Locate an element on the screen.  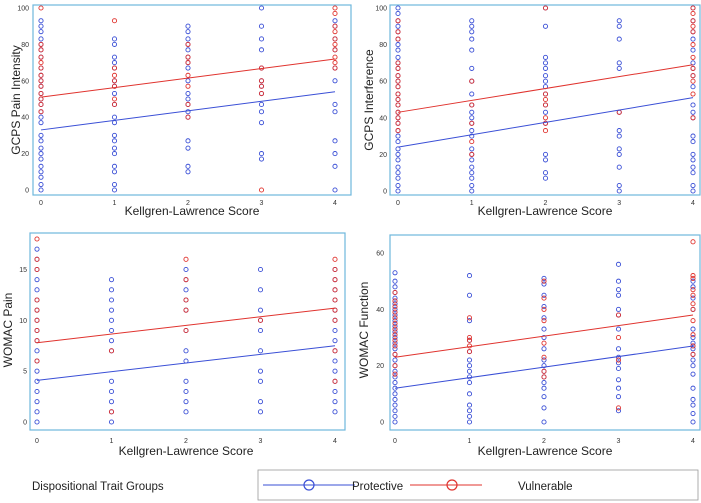
fit-lines is located at coordinates (188, 94).